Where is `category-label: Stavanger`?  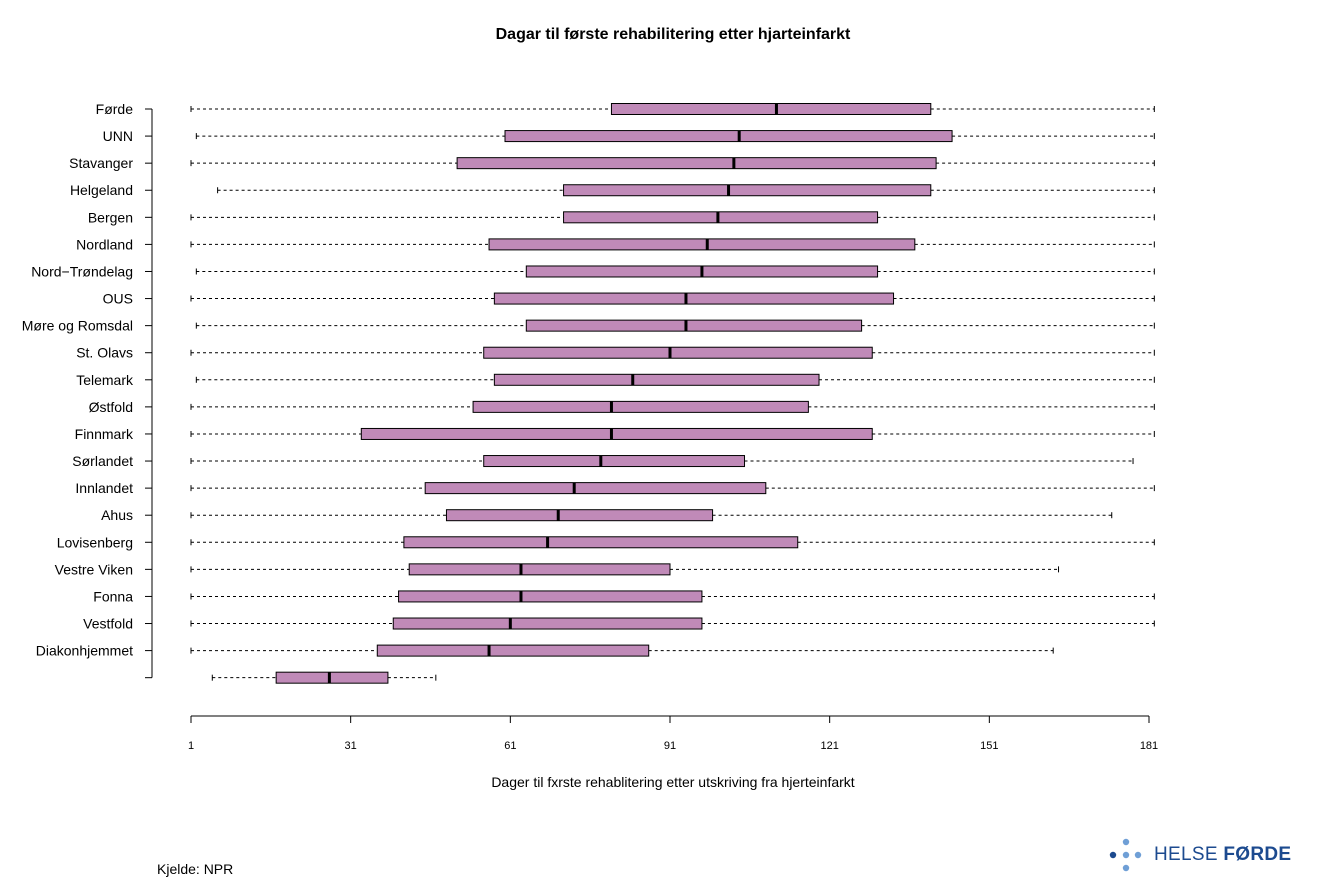 category-label: Stavanger is located at coordinates (101, 163).